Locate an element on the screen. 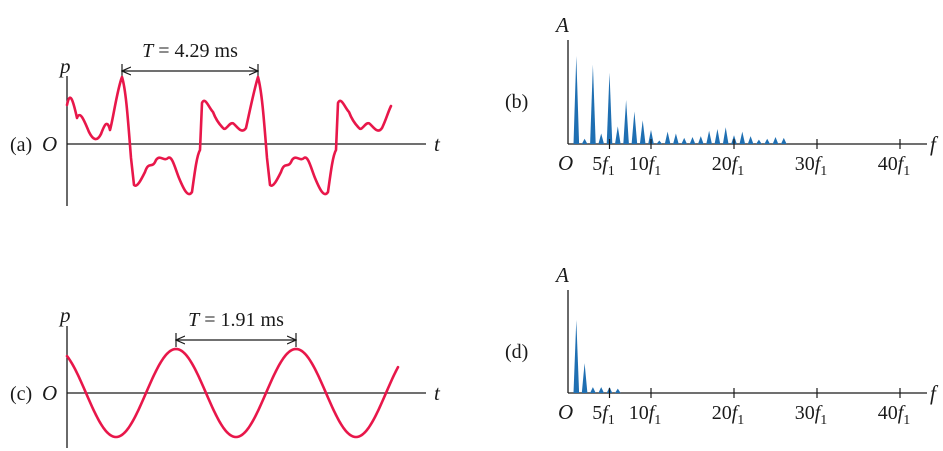  panel-b-harmonic-6-spike is located at coordinates (618, 135).